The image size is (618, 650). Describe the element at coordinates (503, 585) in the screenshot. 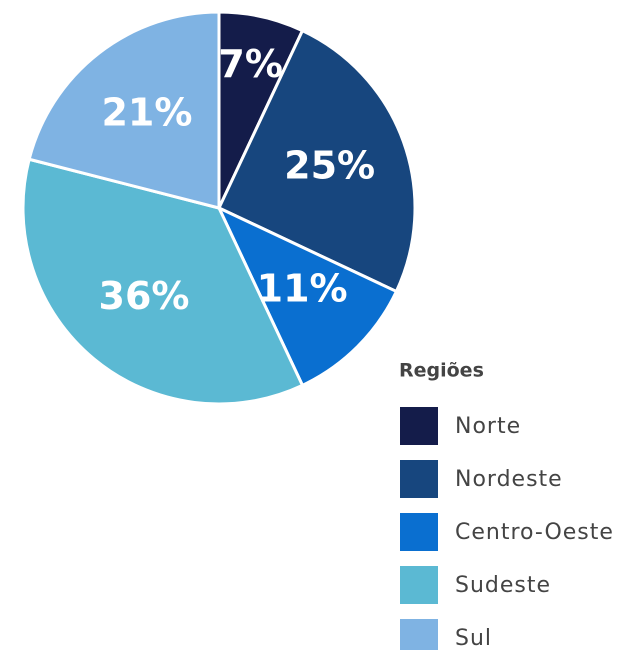

I see `legend-label: Sudeste` at that location.